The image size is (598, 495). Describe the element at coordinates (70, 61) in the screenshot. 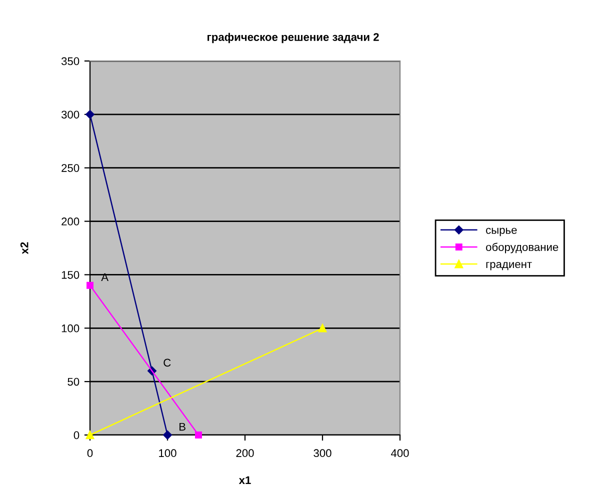

I see `y-tick-label: 350` at that location.